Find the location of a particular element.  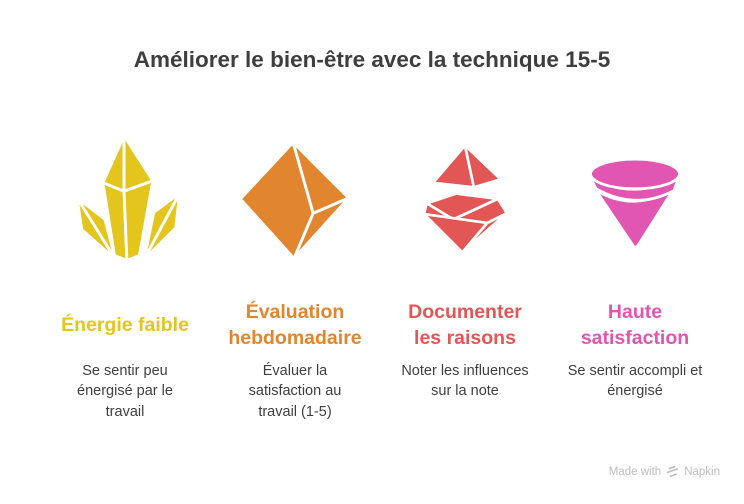

step-heading: Énergie faible is located at coordinates (125, 324).